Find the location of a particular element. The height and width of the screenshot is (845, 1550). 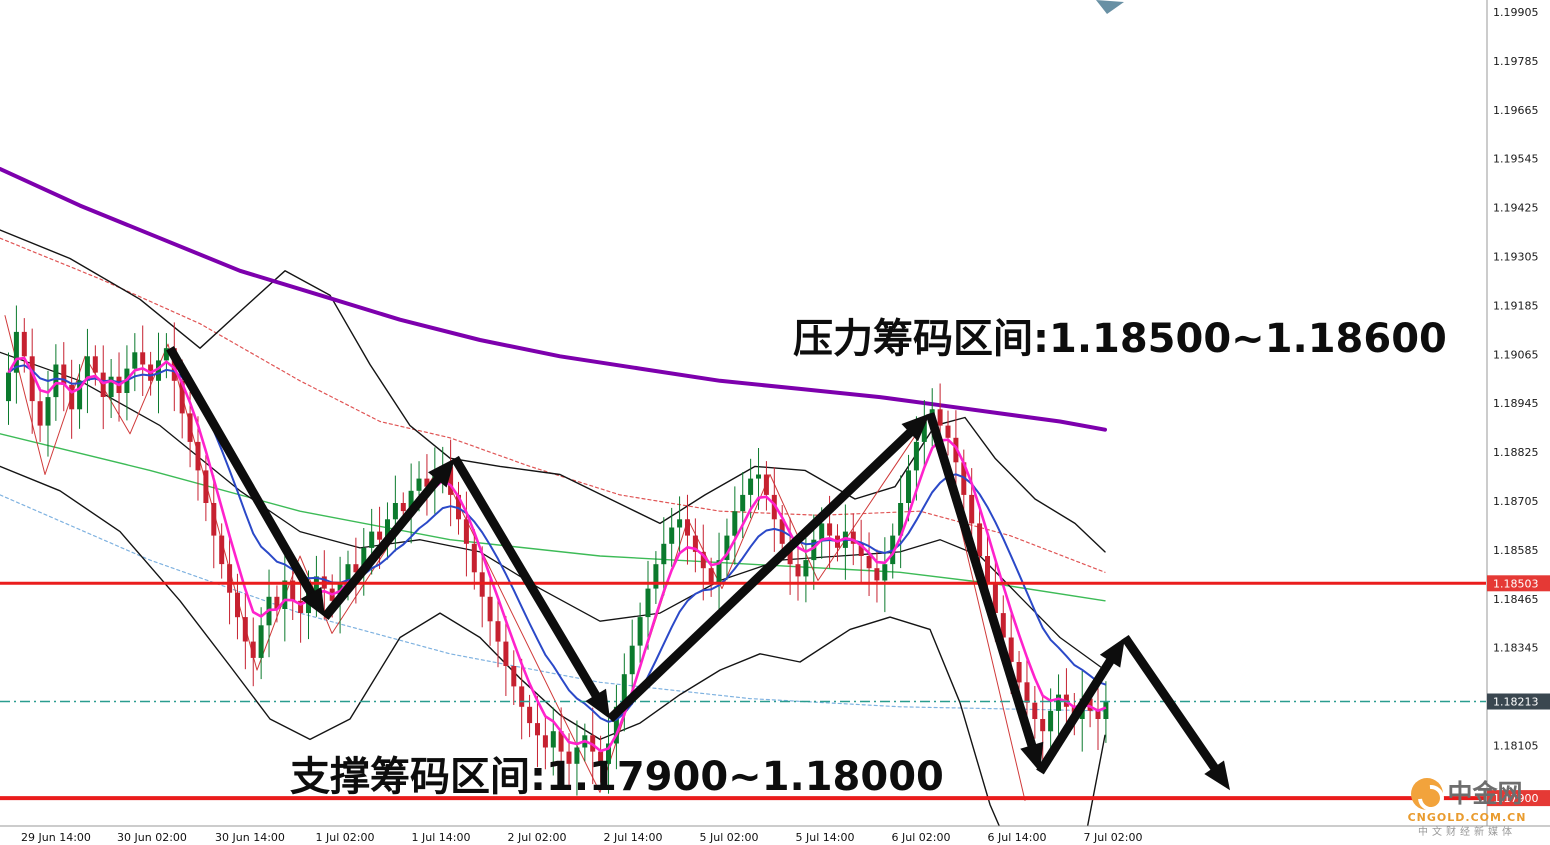

svg-text: 1.19545 is located at coordinates (1516, 159).